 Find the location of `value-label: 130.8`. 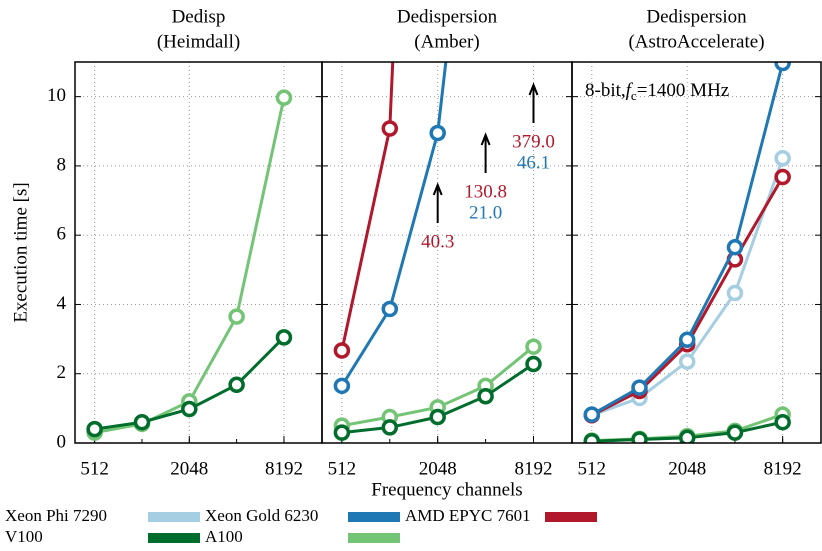

value-label: 130.8 is located at coordinates (485, 191).